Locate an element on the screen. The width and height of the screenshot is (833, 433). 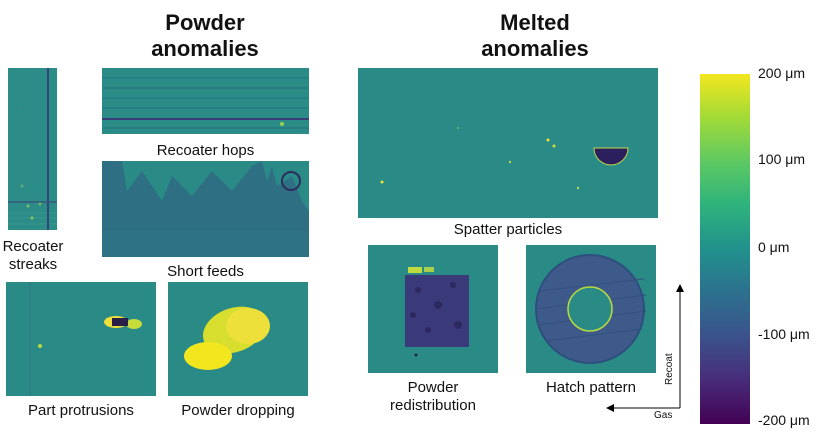
powder-dropping-image is located at coordinates (238, 339).